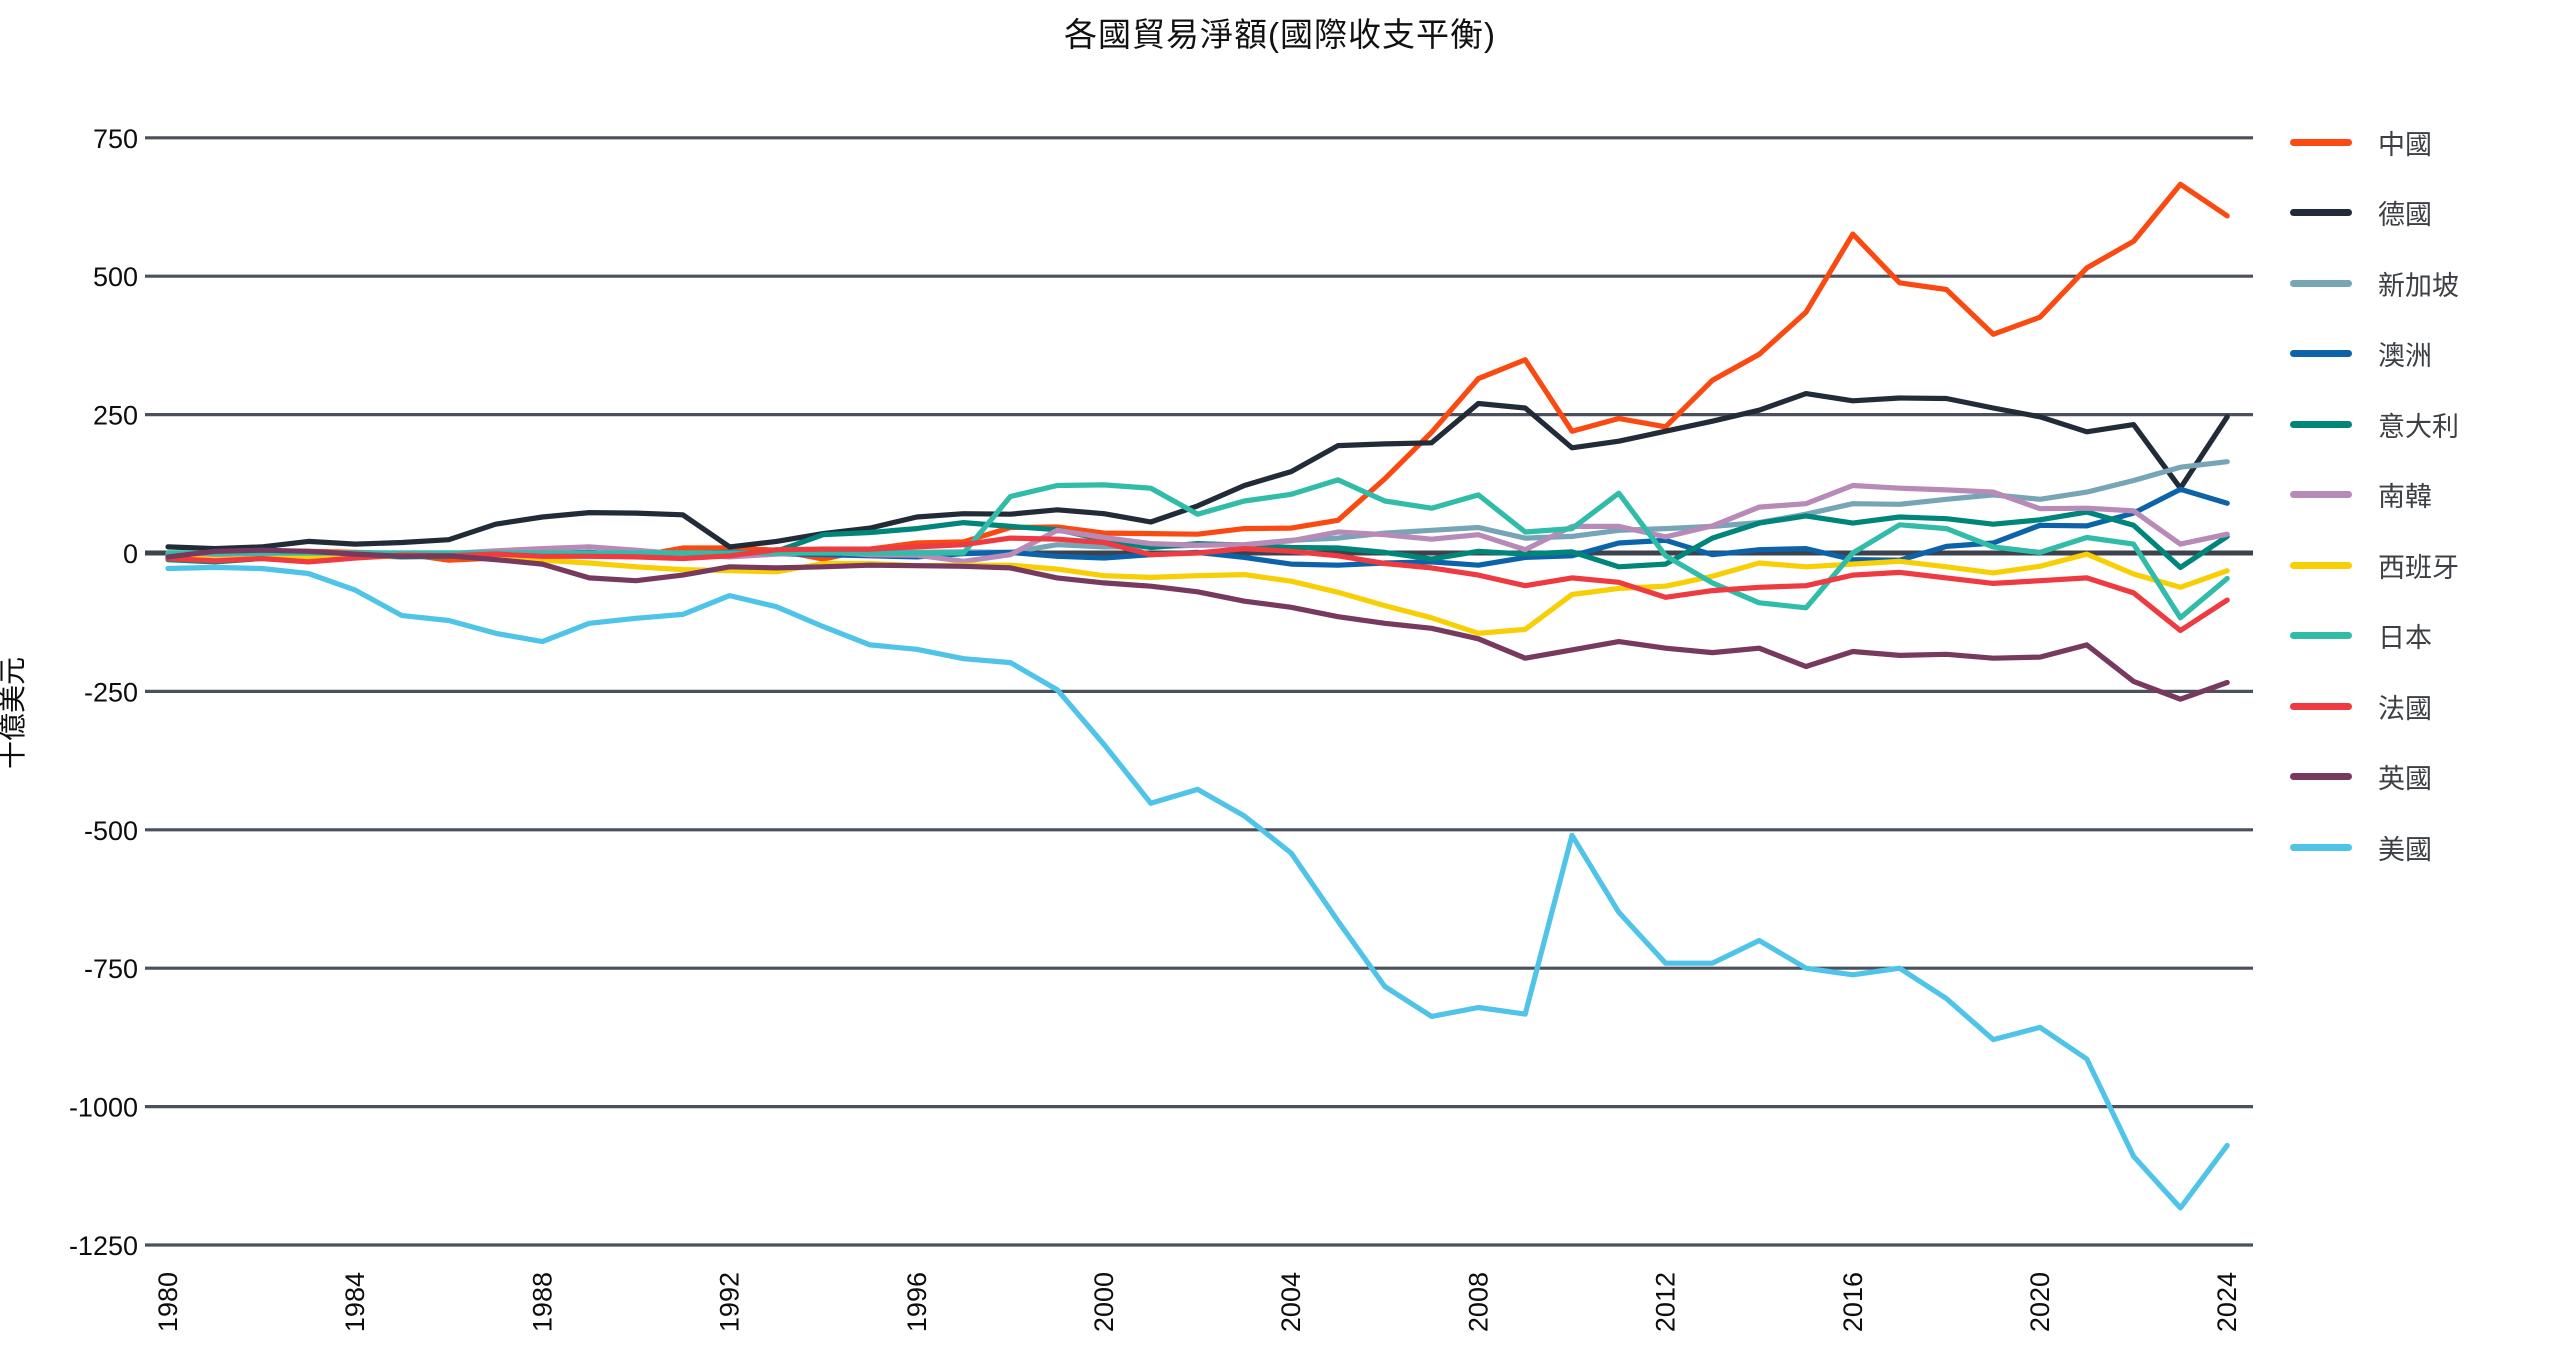 This screenshot has width=2560, height=1364. Describe the element at coordinates (111, 969) in the screenshot. I see `y-tick-label: -750` at that location.